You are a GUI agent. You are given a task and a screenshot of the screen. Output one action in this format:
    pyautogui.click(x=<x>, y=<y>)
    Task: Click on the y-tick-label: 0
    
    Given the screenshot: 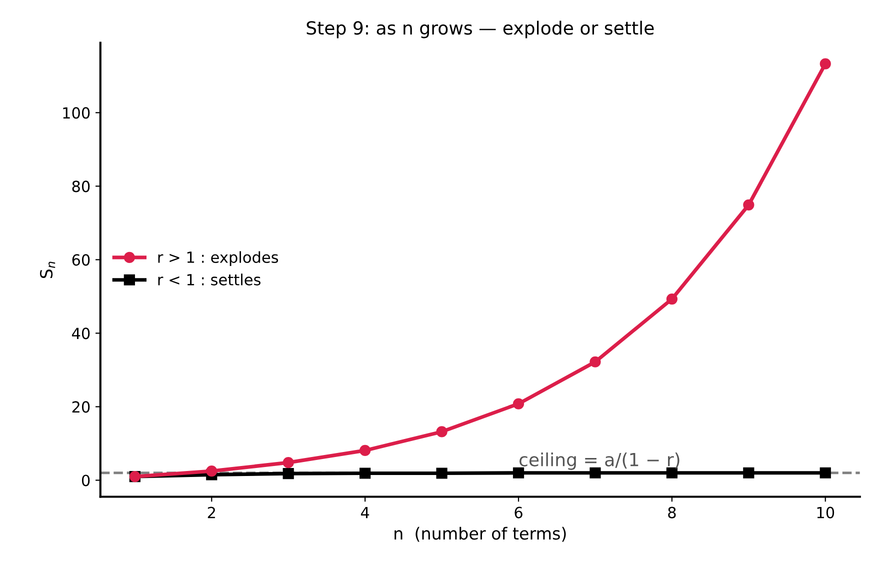 What is the action you would take?
    pyautogui.click(x=86, y=480)
    